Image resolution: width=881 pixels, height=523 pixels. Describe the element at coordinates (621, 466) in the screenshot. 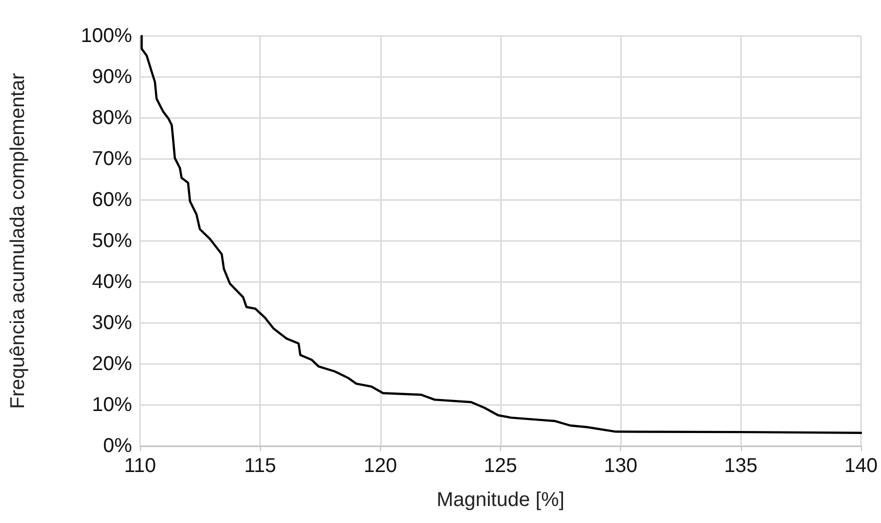

I see `x-tick-label: 130` at that location.